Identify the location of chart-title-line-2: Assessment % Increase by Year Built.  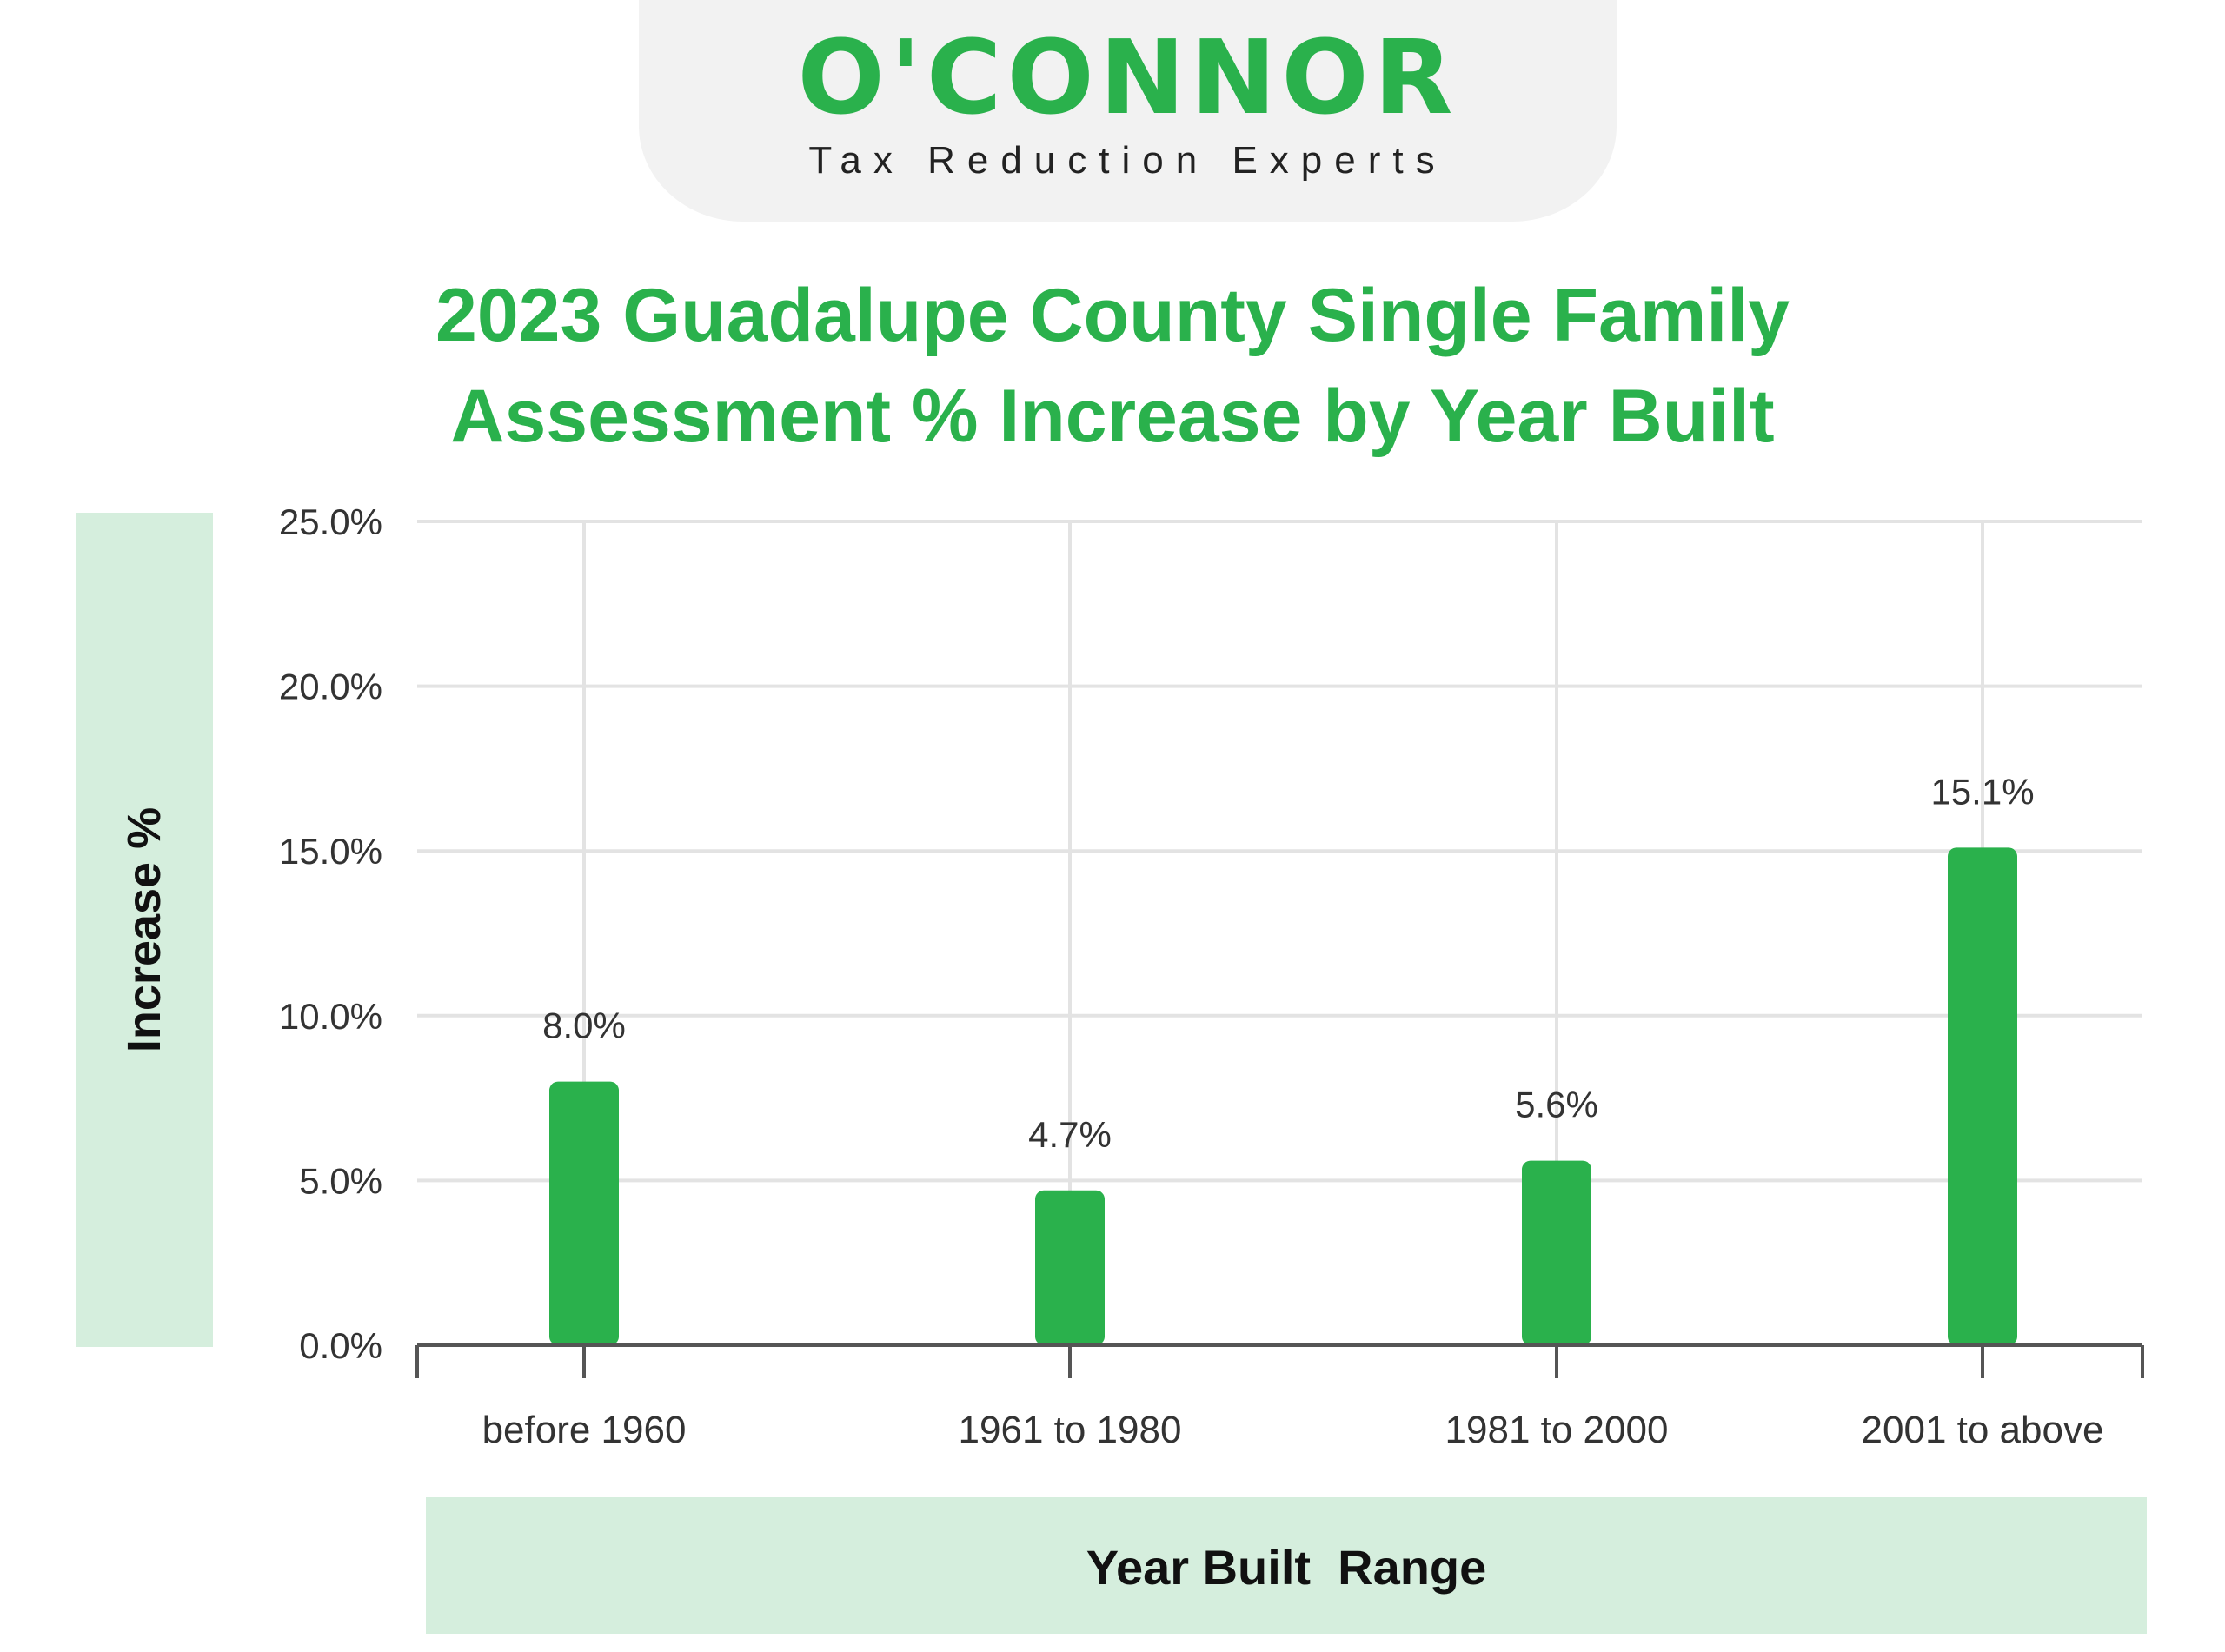
(1112, 416).